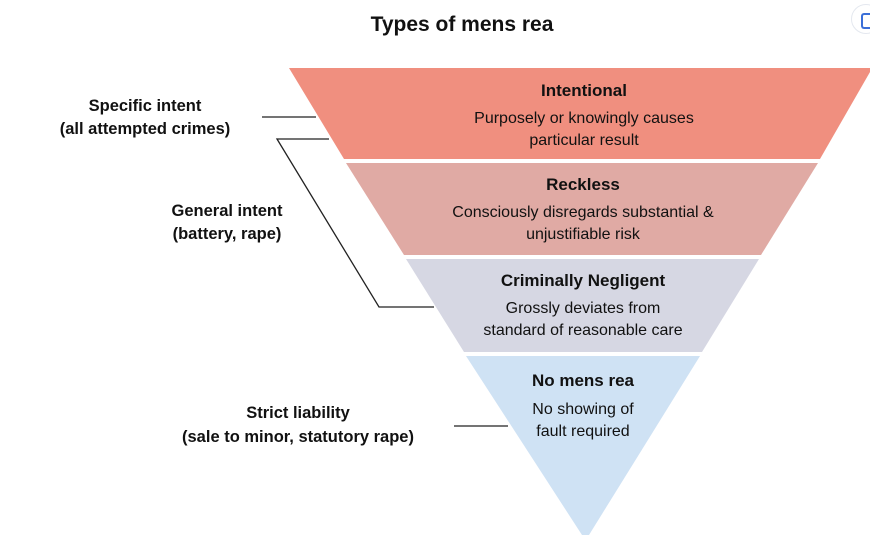 The width and height of the screenshot is (870, 535). I want to click on level-reckless-desc-line2: unjustifiable risk, so click(583, 234).